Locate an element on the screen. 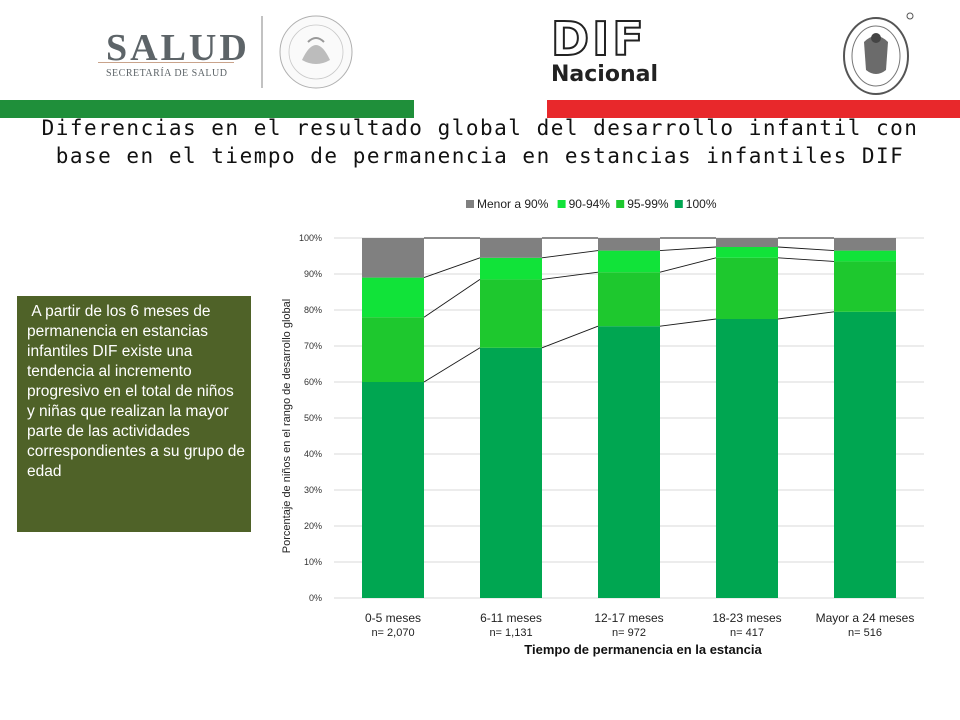 This screenshot has width=960, height=720. x-tick-label: 6-11 meses is located at coordinates (511, 618).